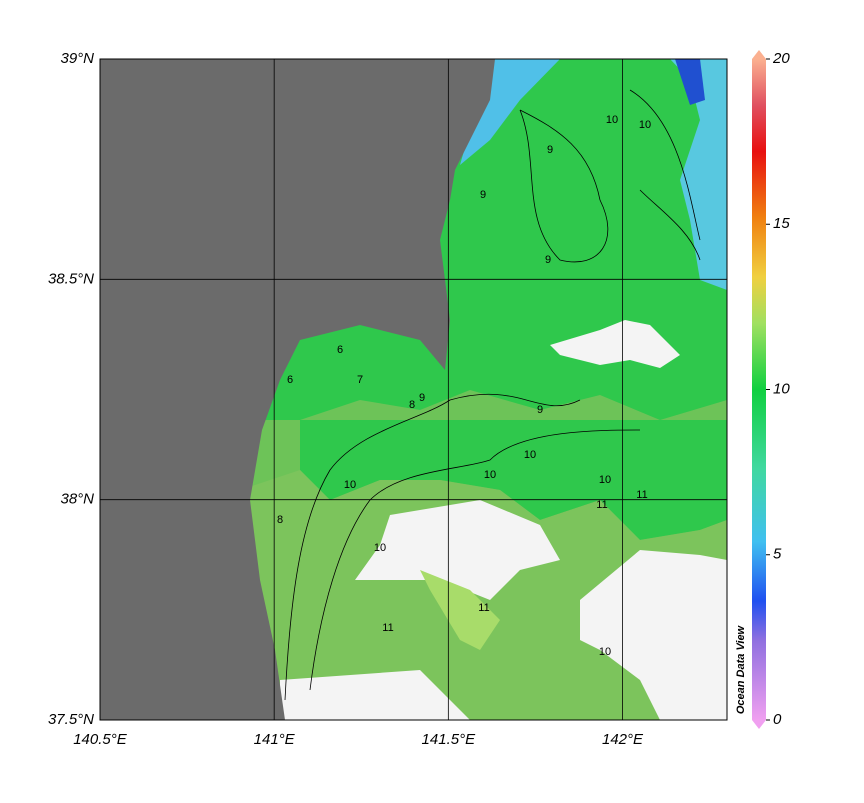 The width and height of the screenshot is (864, 803). I want to click on colorbar-tick-label: 20, so click(781, 58).